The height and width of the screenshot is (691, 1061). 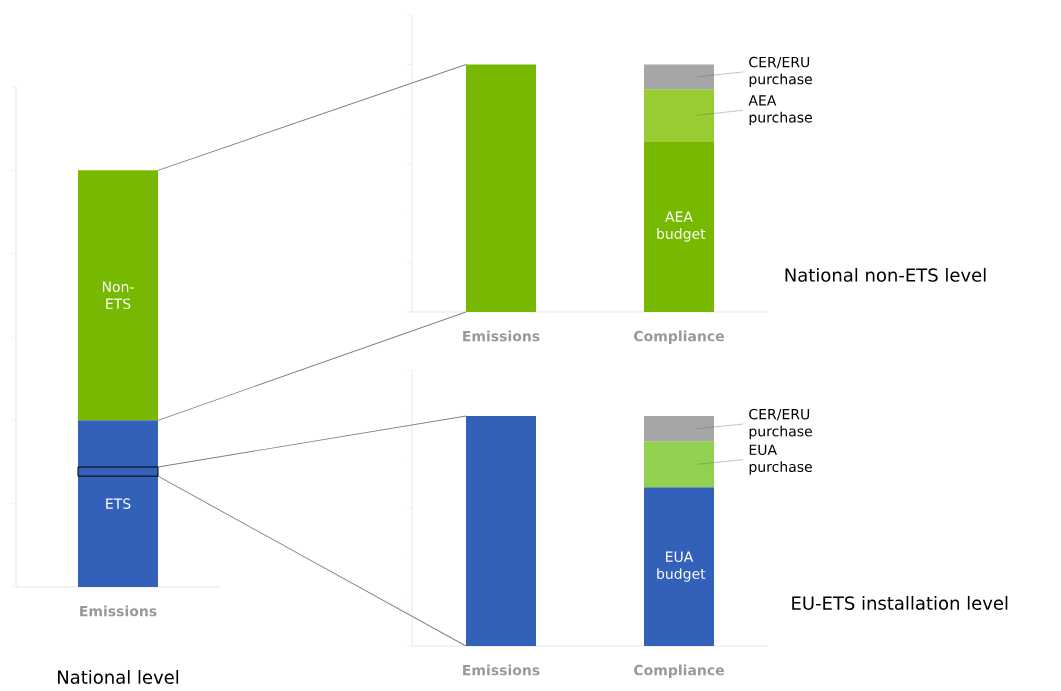 I want to click on series-label: ETS, so click(x=118, y=503).